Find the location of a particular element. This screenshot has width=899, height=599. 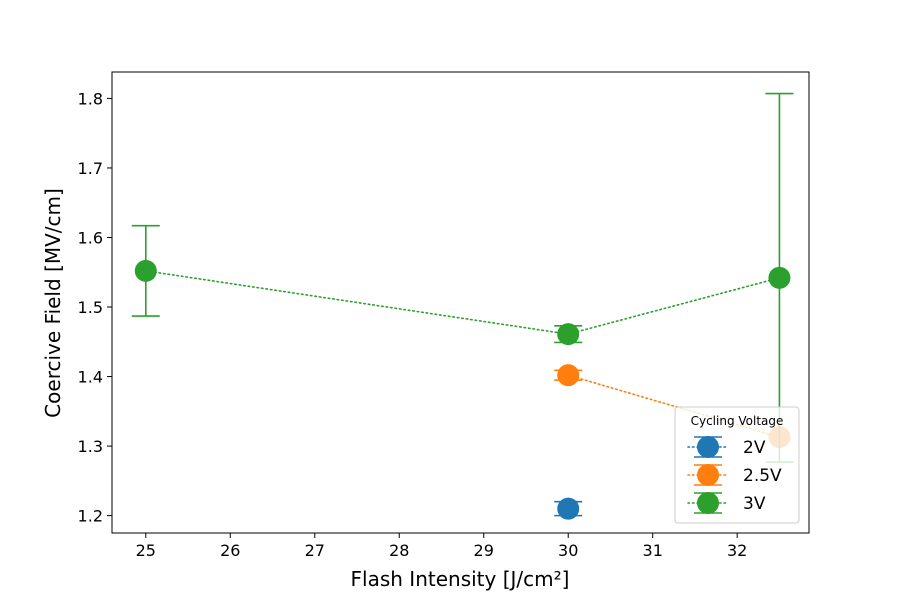

series-2V is located at coordinates (568, 508).